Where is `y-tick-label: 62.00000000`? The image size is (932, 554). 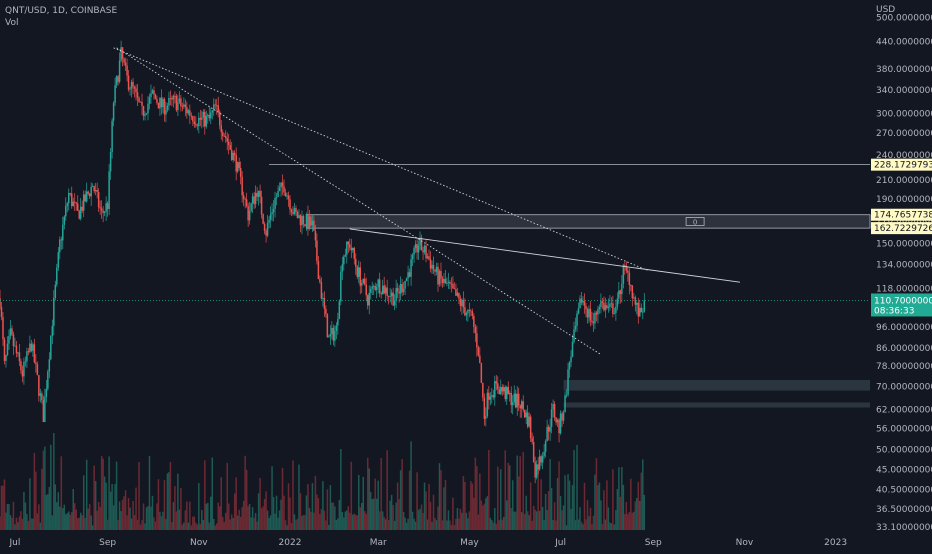
y-tick-label: 62.00000000 is located at coordinates (904, 410).